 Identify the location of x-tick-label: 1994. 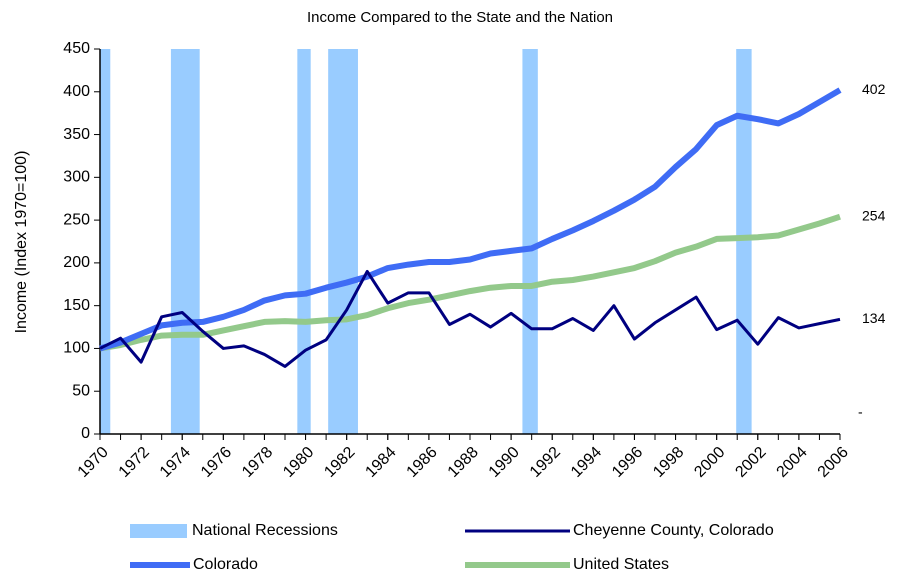
(586, 462).